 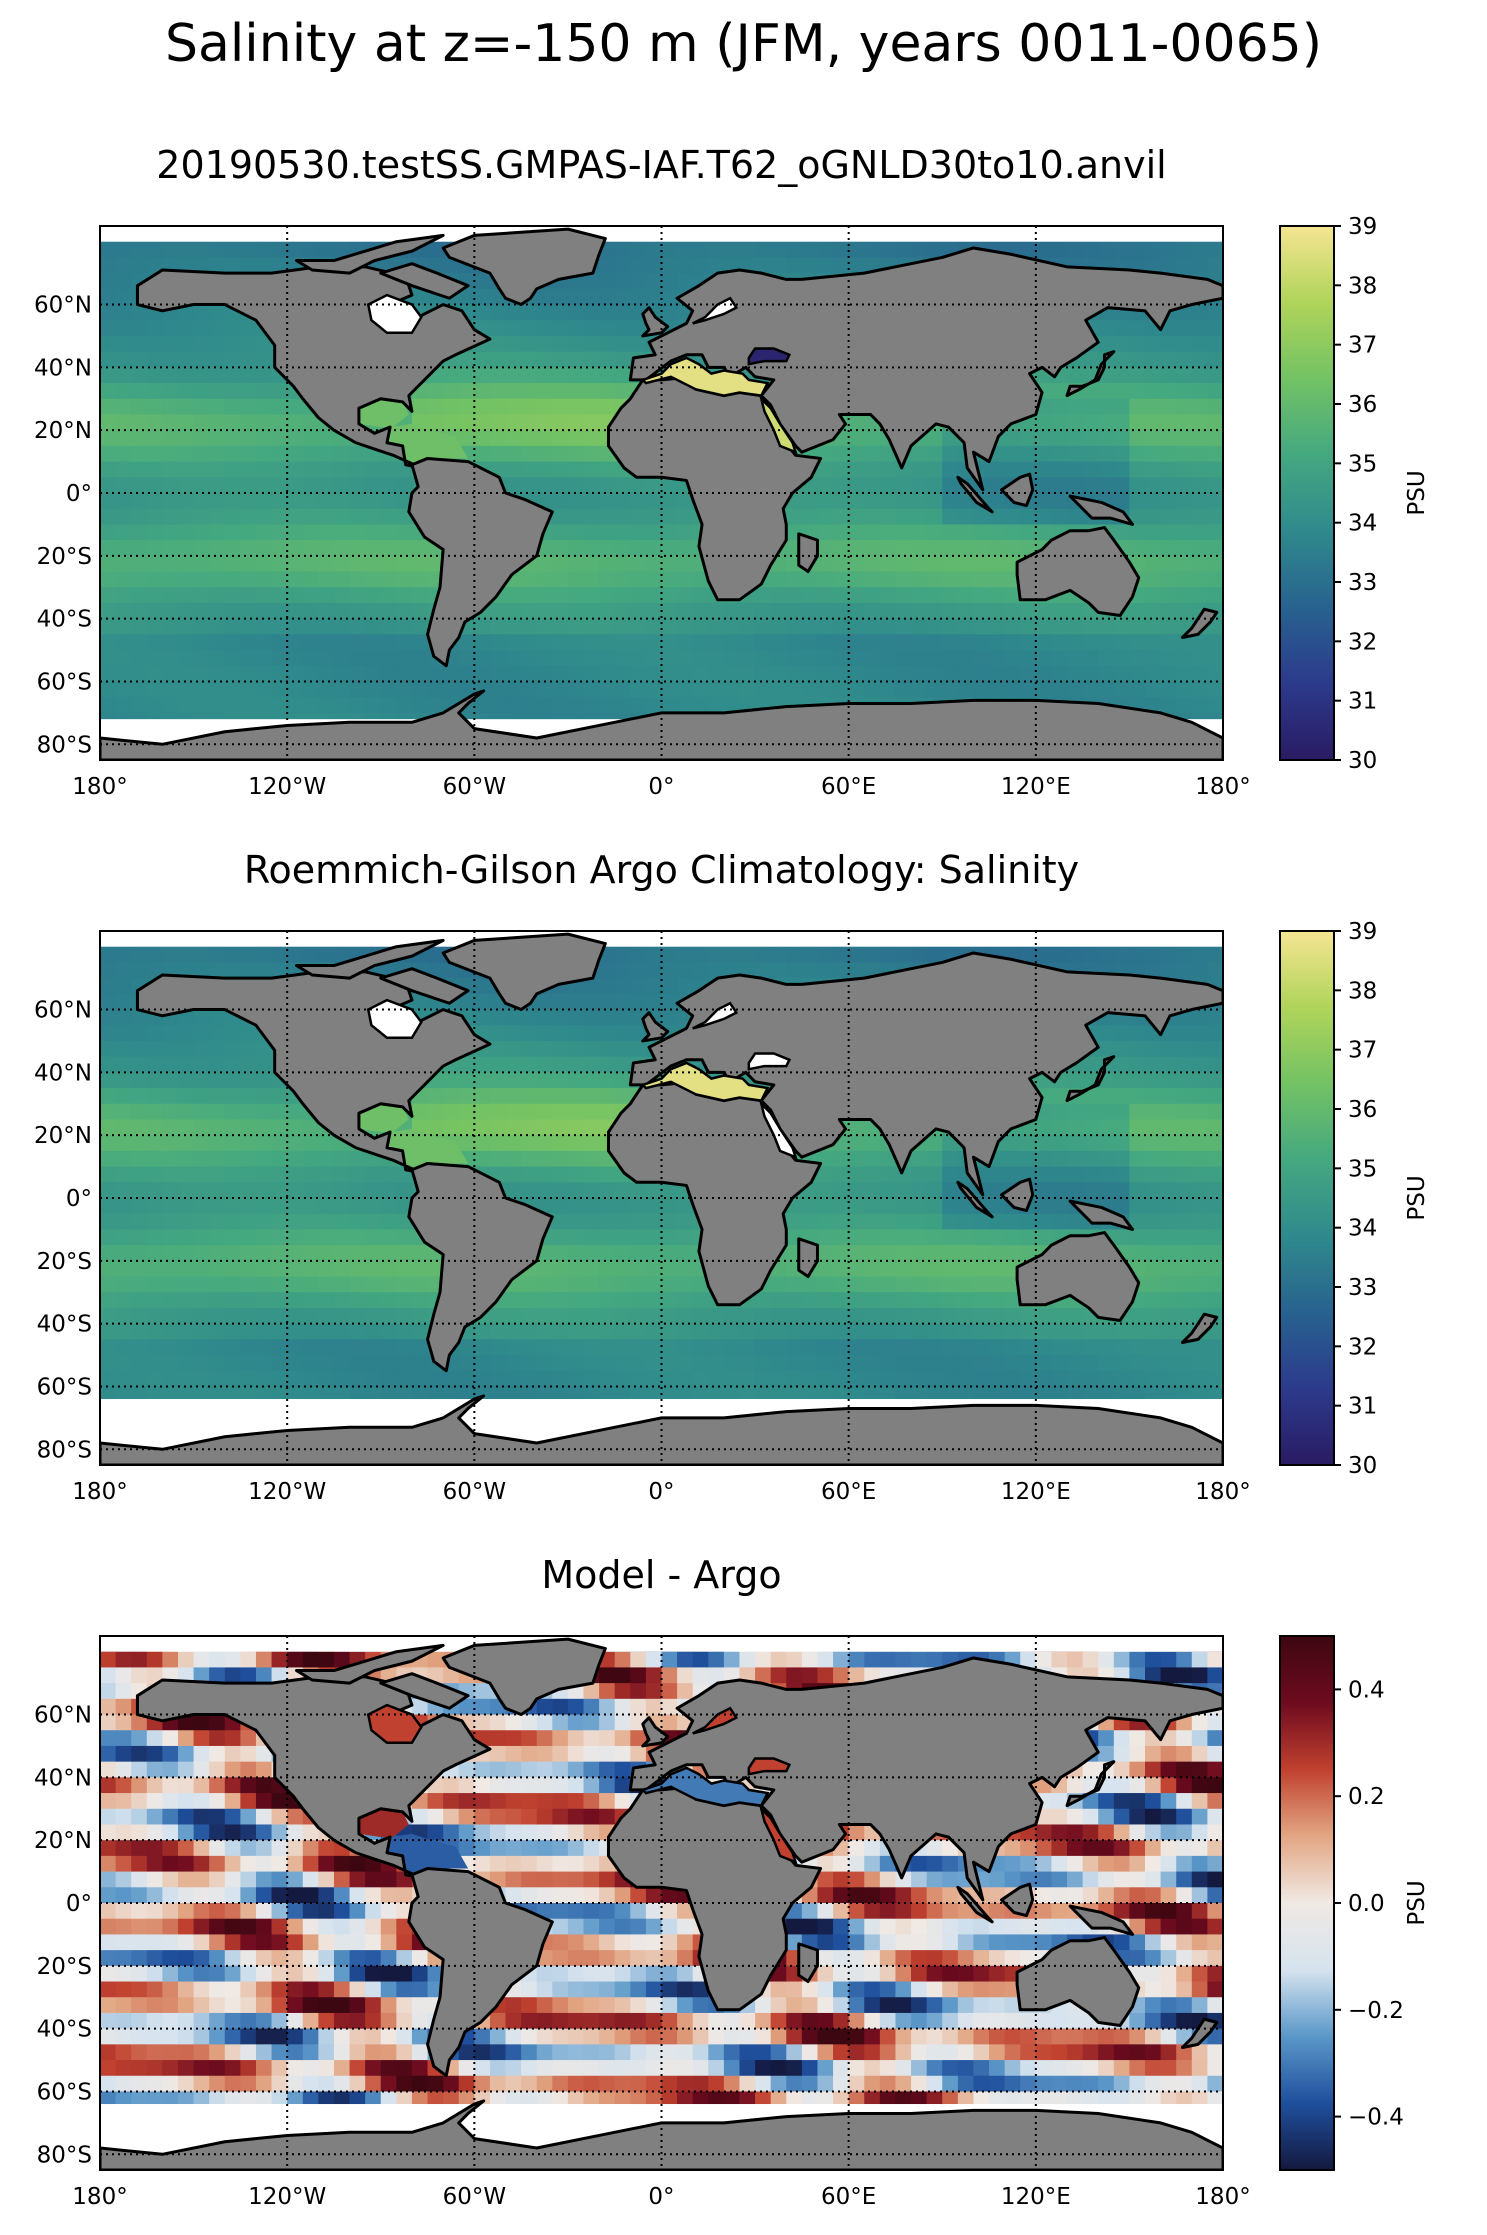 What do you see at coordinates (1376, 2118) in the screenshot?
I see `colorbar-tick-label: −0.4` at bounding box center [1376, 2118].